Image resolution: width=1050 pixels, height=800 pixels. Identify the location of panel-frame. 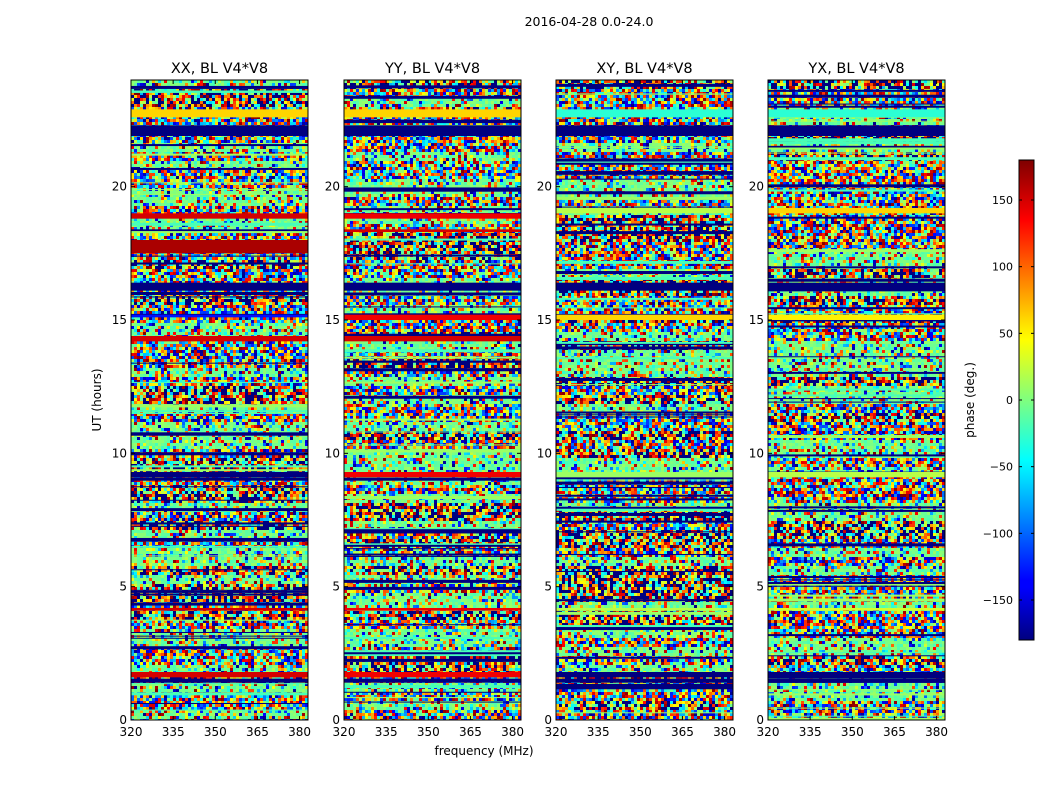
(856, 400).